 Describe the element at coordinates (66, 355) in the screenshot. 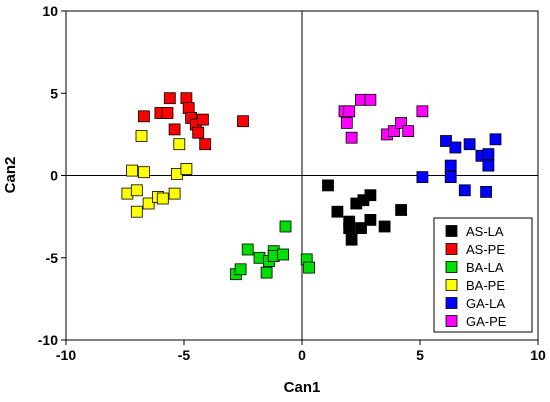

I see `x-tick-label: -10` at that location.